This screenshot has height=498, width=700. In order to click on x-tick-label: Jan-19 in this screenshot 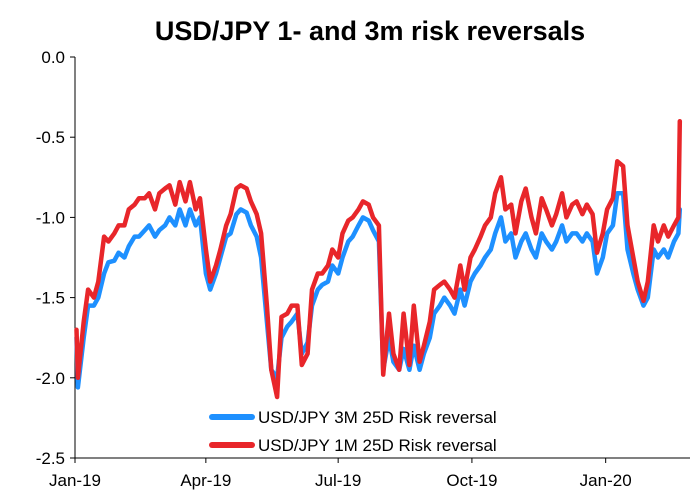, I will do `click(75, 480)`.